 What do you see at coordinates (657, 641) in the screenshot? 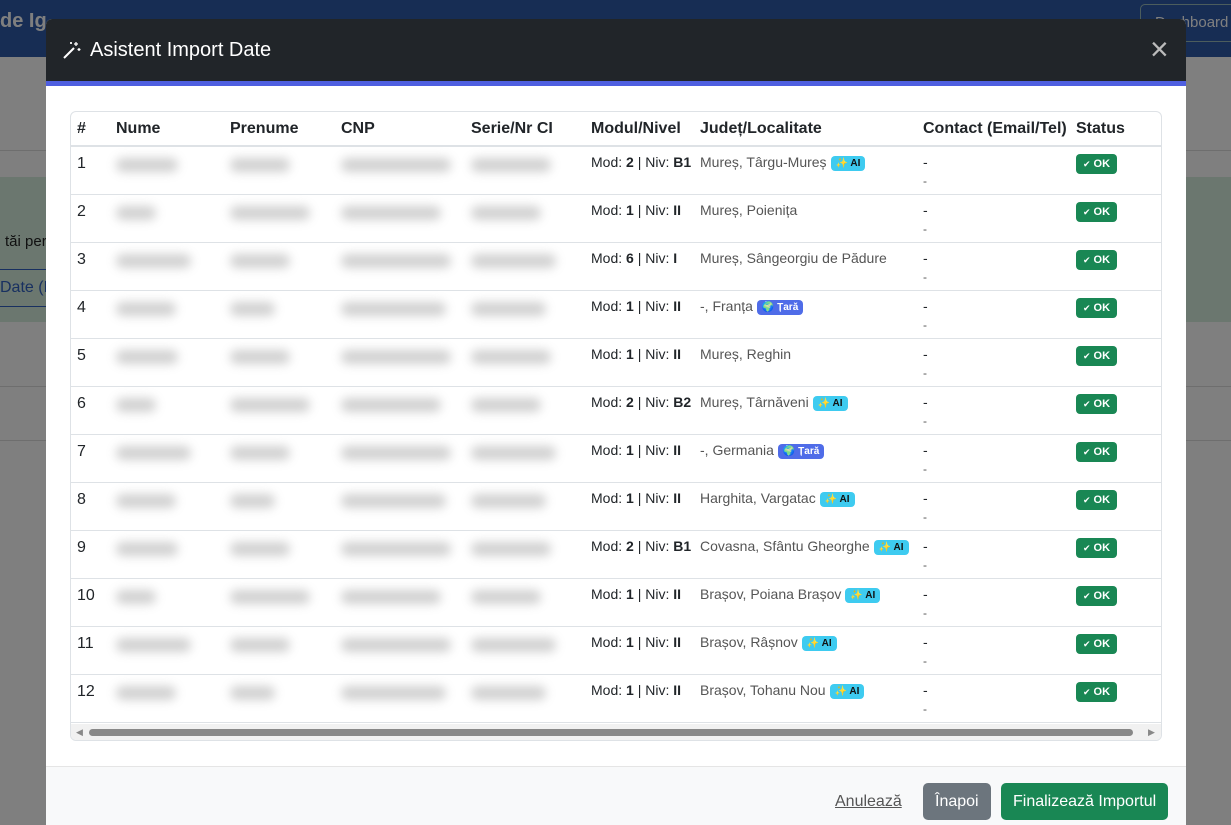
I see `niv-label: Niv:` at bounding box center [657, 641].